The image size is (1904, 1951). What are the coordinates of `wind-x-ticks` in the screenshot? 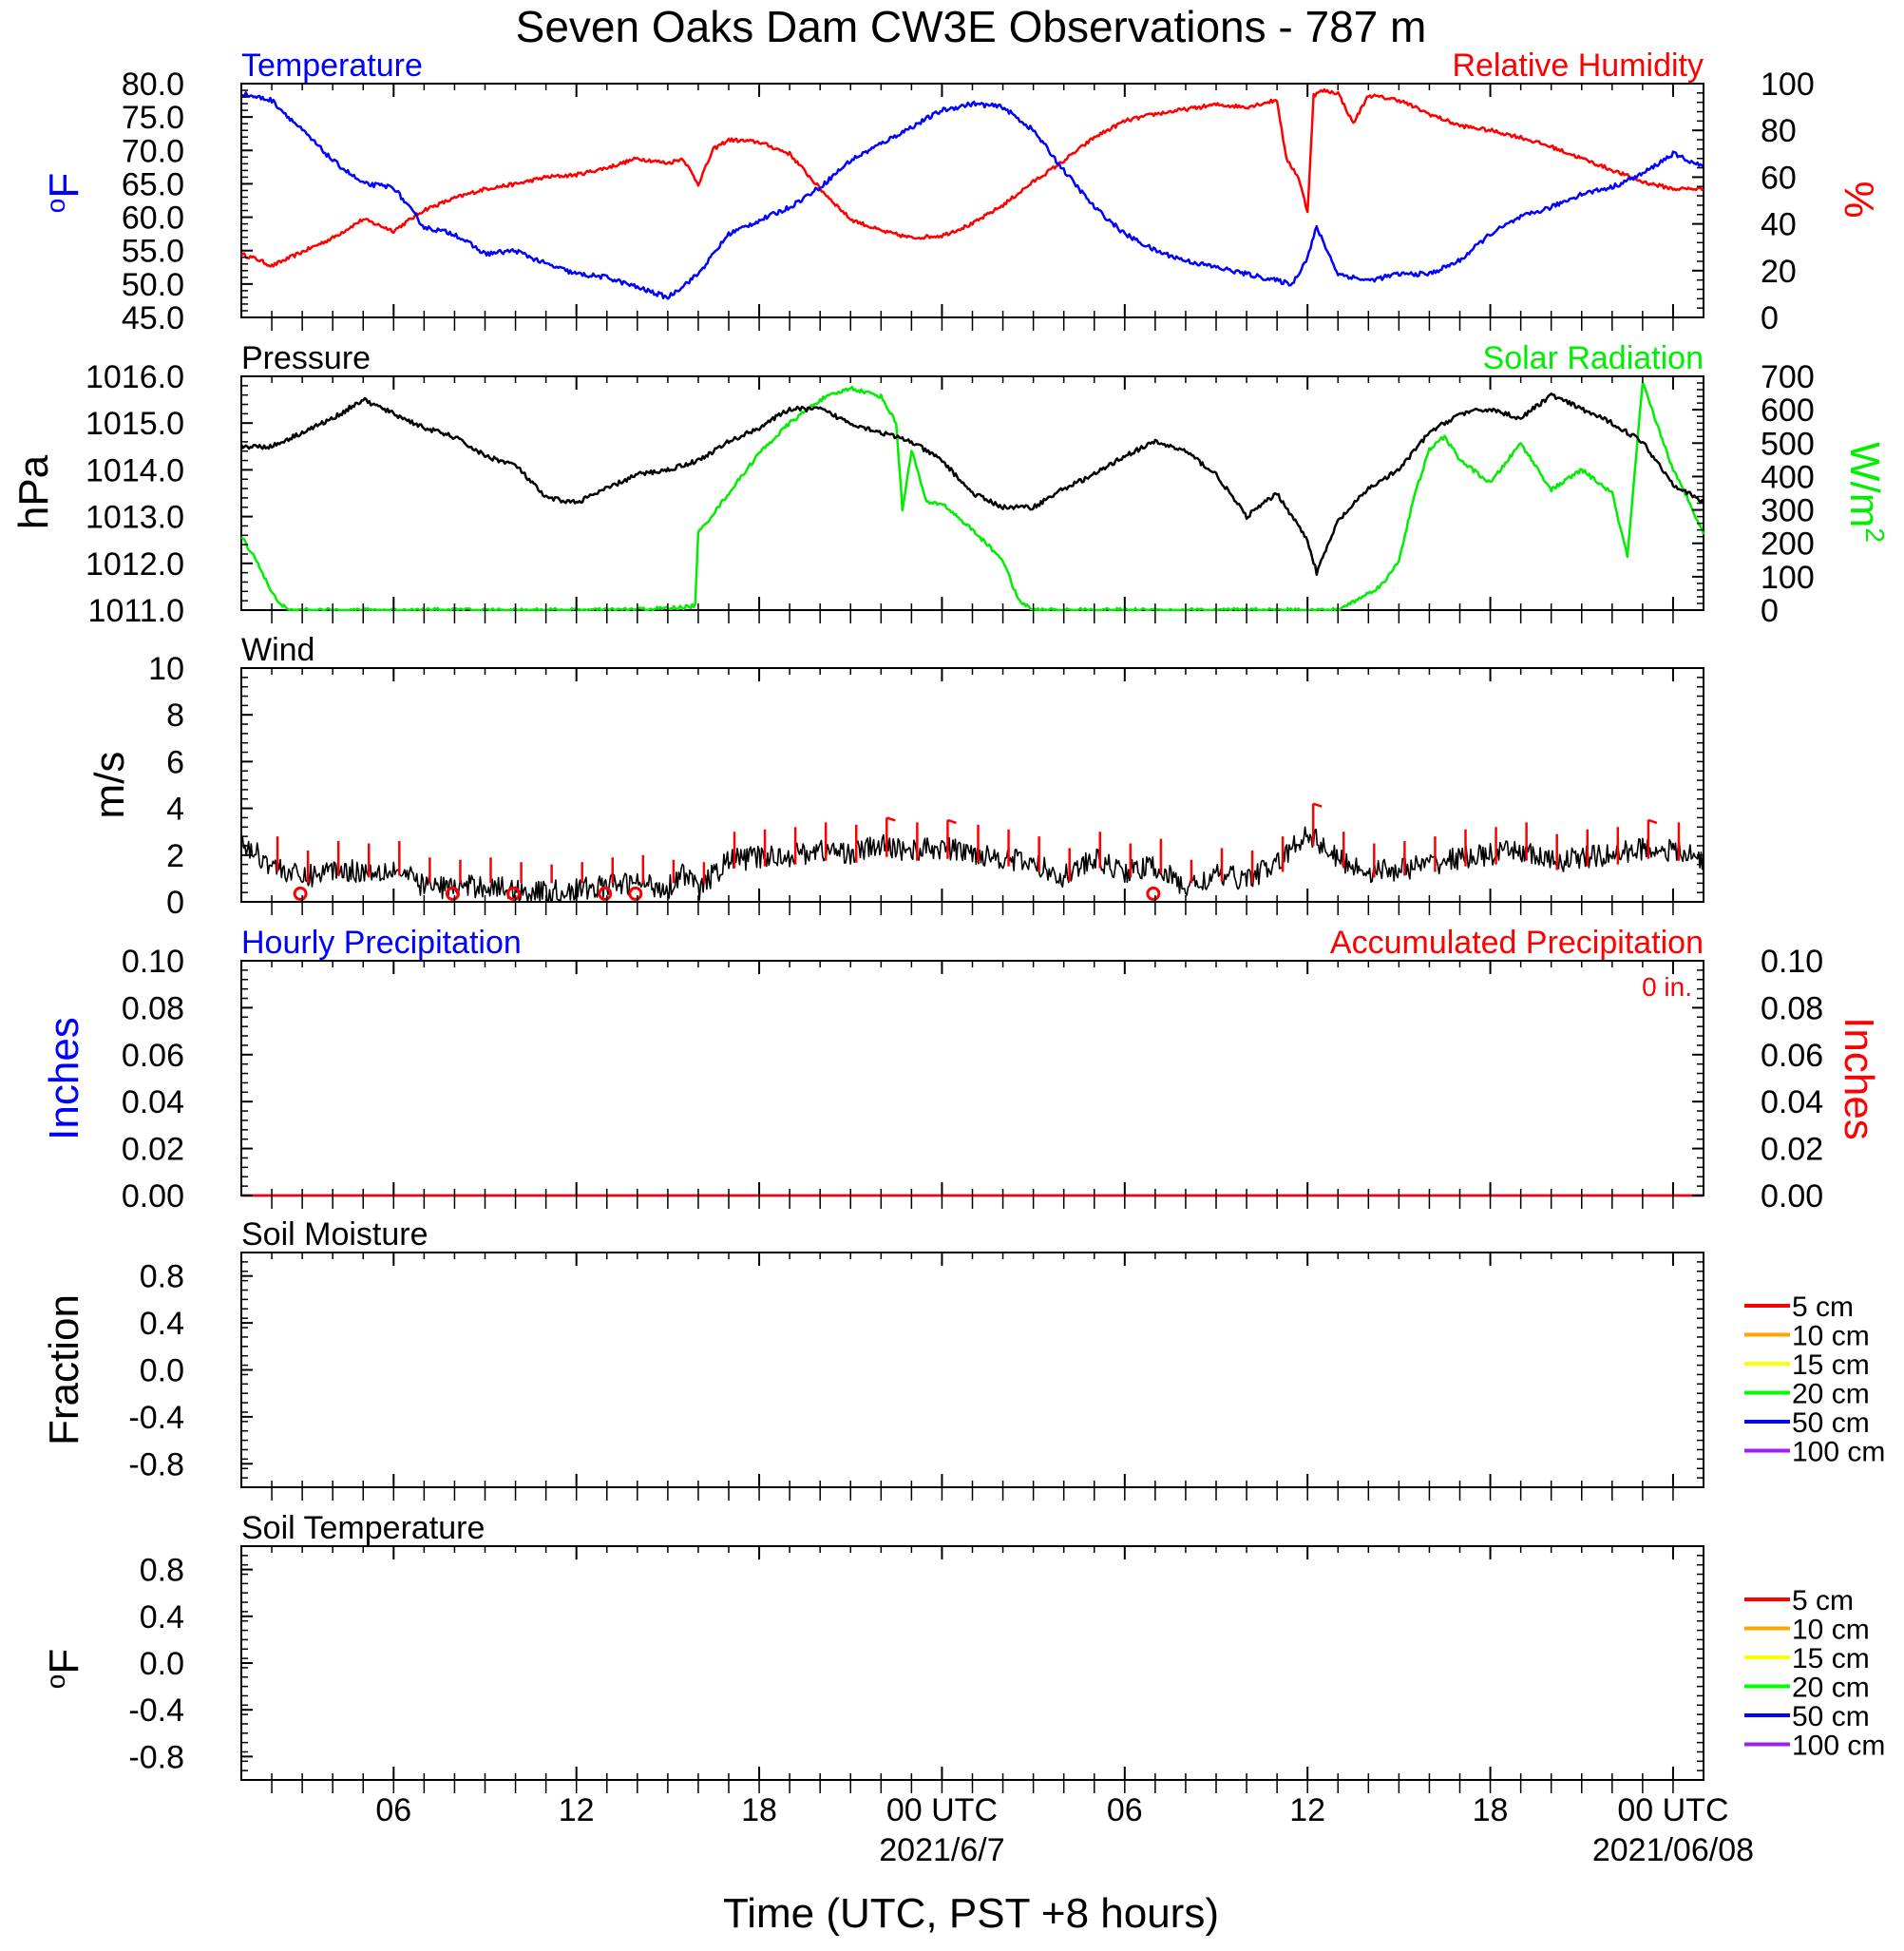 It's located at (972, 792).